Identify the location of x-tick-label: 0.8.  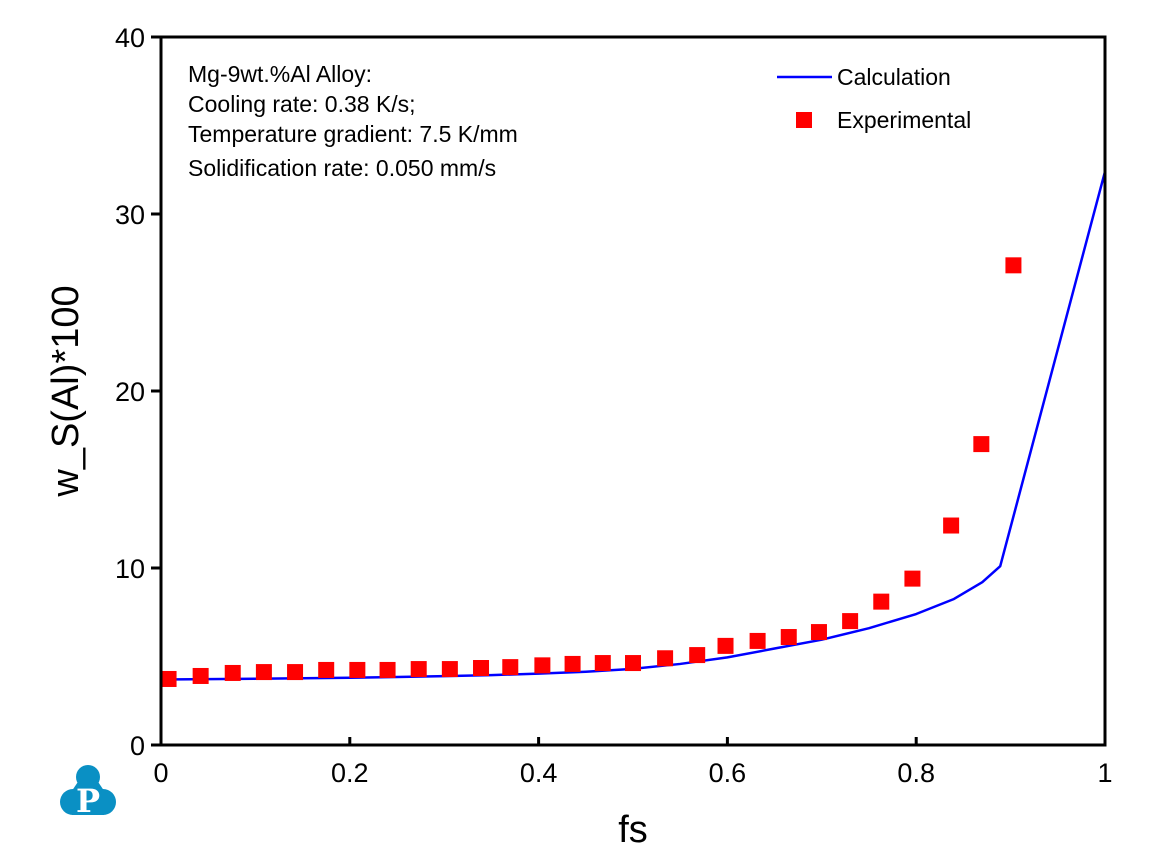
(916, 773).